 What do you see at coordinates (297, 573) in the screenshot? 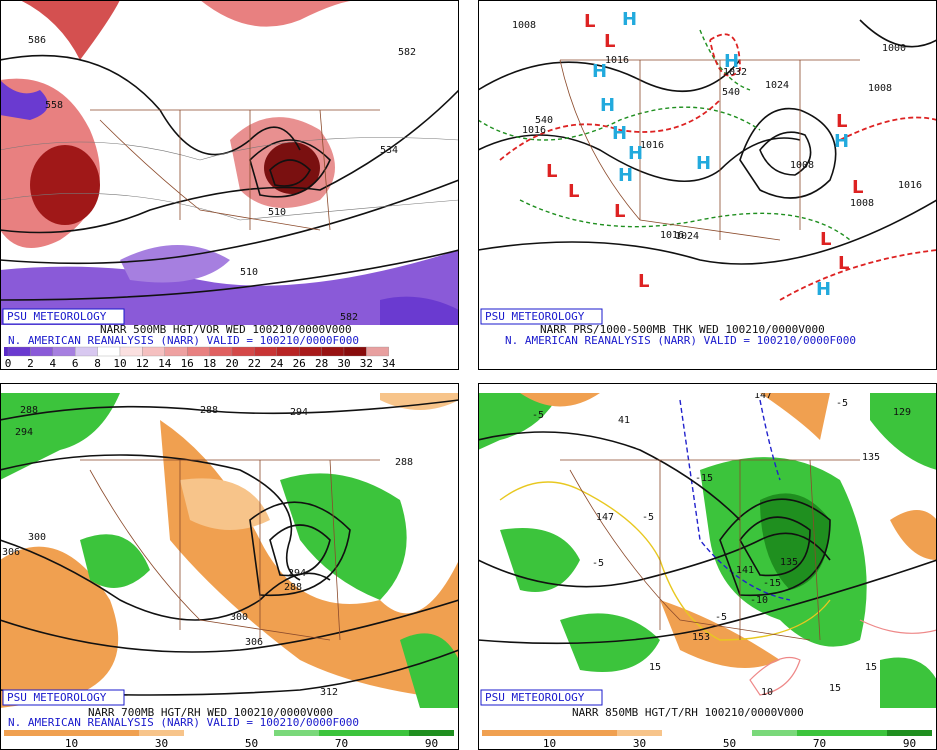
I see `contour-label: 294` at bounding box center [297, 573].